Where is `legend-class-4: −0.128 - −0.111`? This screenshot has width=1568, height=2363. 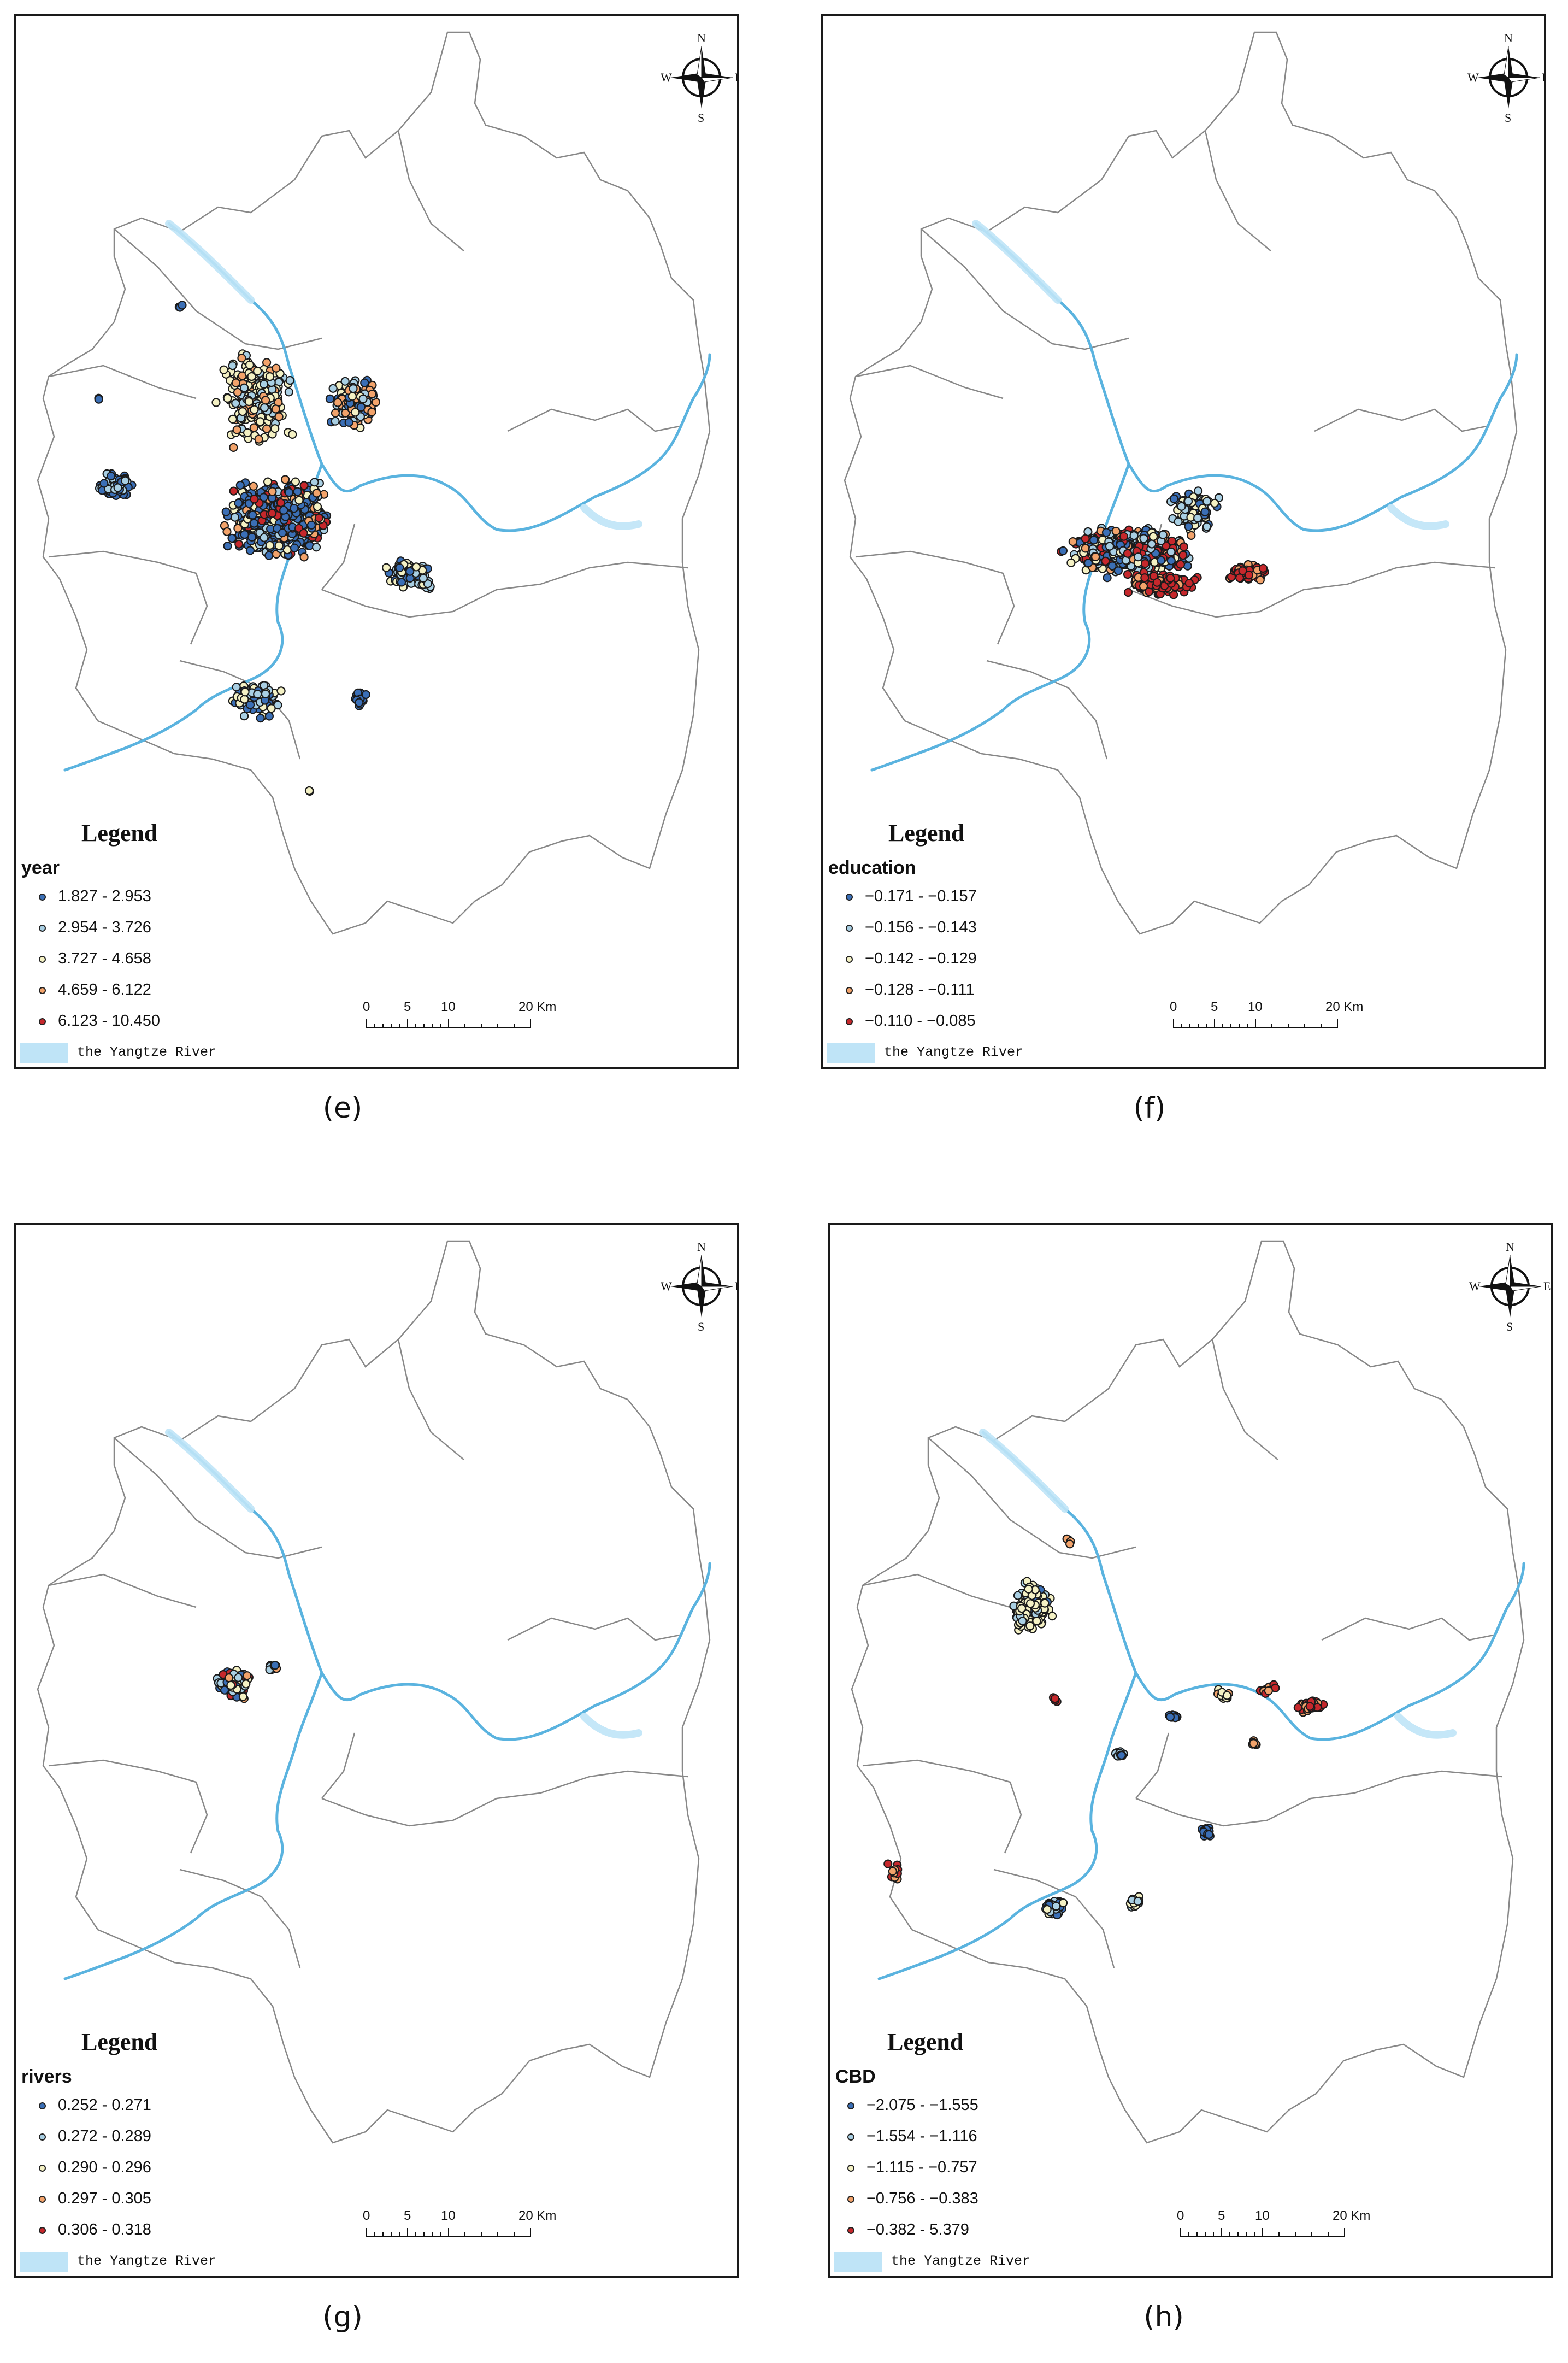
legend-class-4: −0.128 - −0.111 is located at coordinates (910, 990).